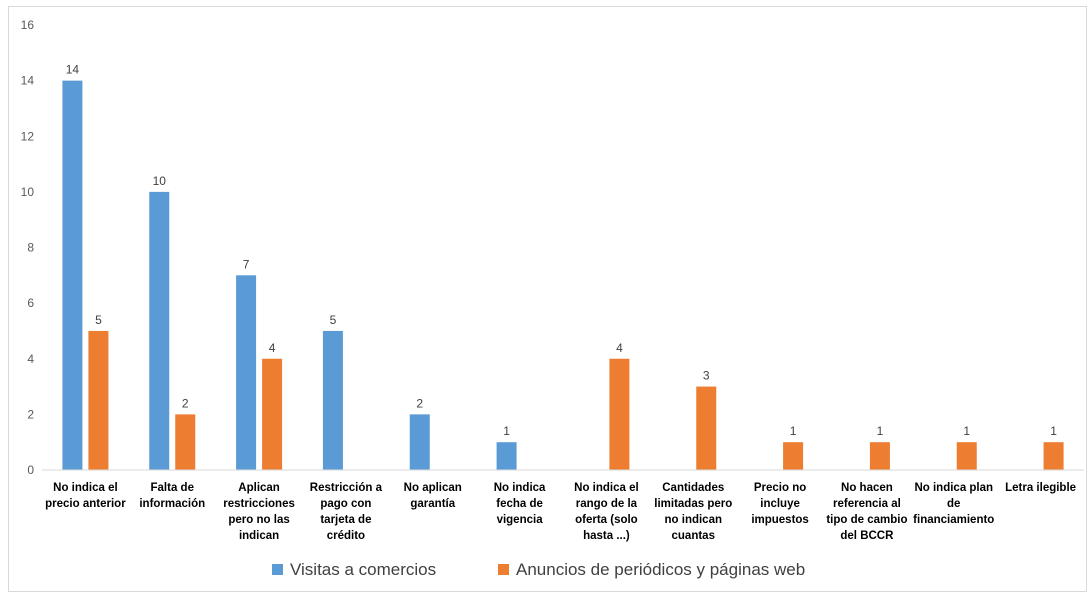  What do you see at coordinates (433, 496) in the screenshot?
I see `category-label: No aplican garantía` at bounding box center [433, 496].